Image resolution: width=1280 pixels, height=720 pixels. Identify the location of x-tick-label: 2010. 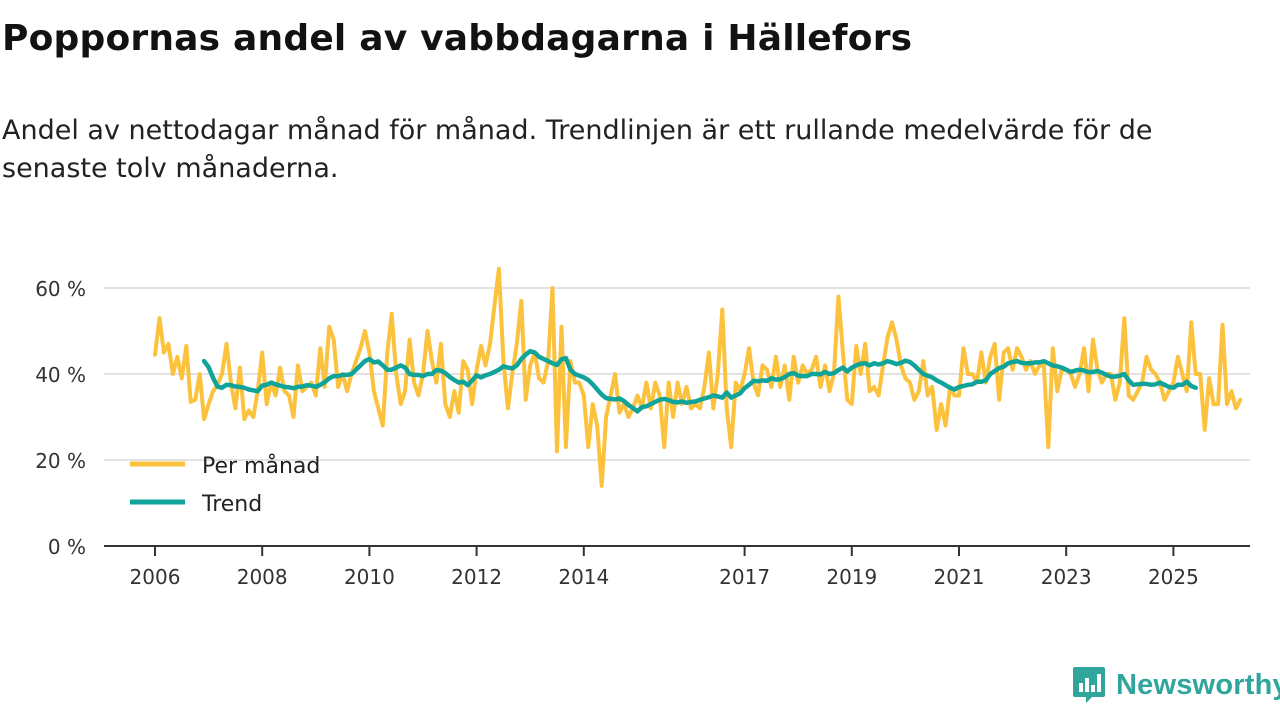
(369, 577).